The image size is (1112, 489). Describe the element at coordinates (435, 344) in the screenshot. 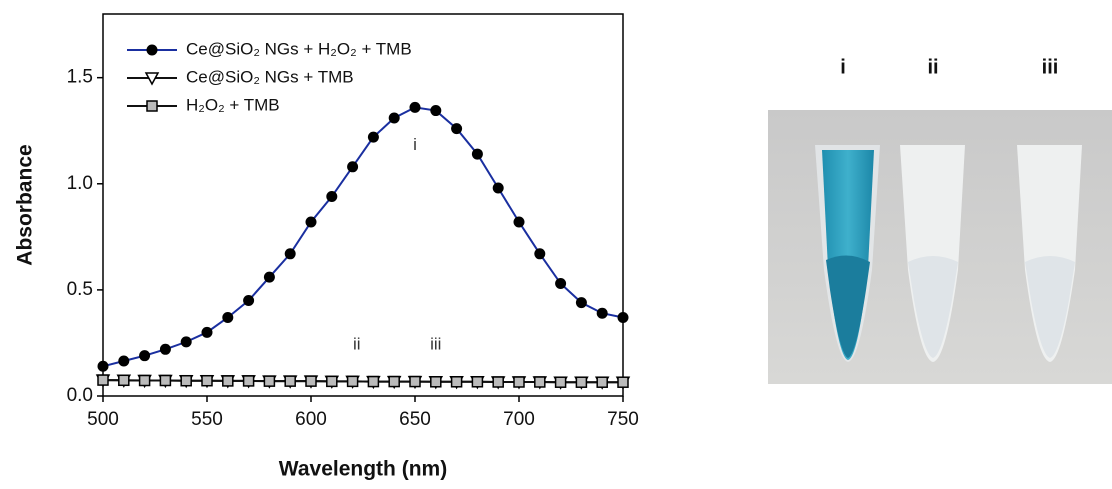

I see `annotation: iii` at that location.